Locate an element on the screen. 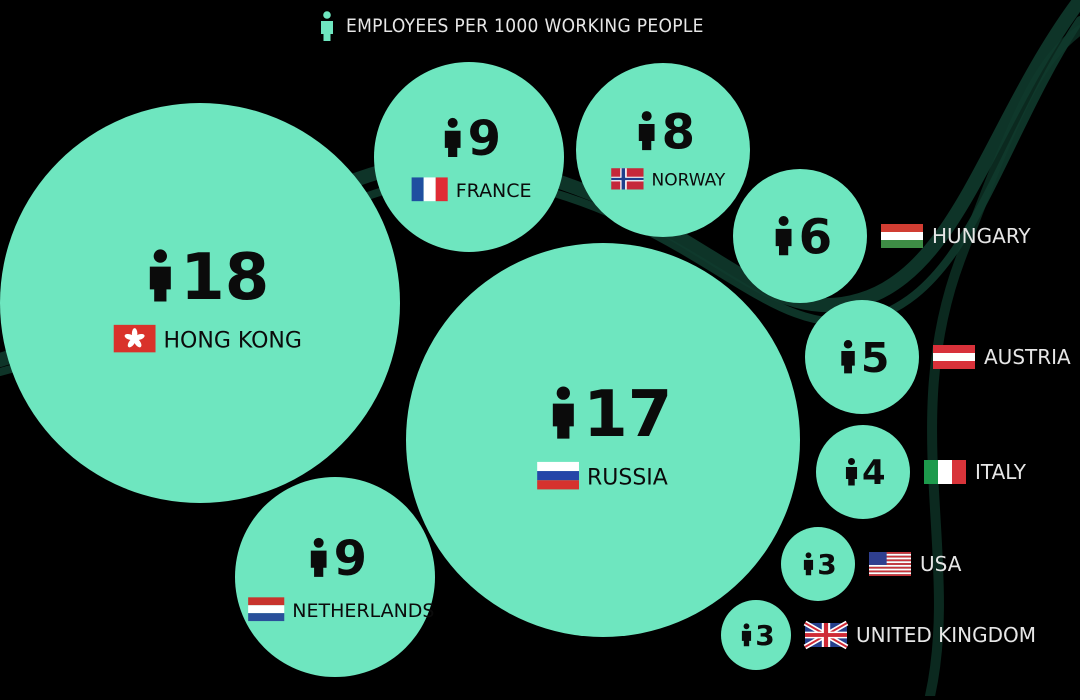  country-label: HUNGARY is located at coordinates (981, 236).